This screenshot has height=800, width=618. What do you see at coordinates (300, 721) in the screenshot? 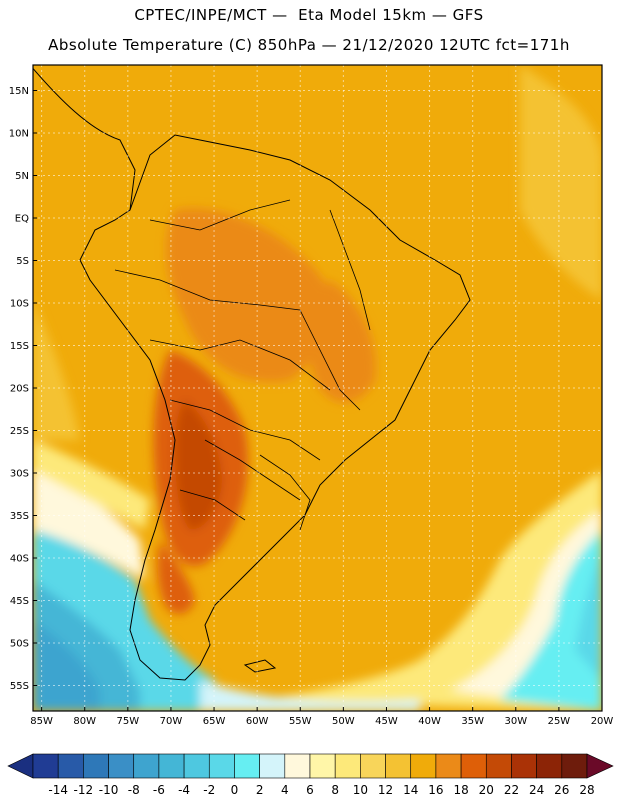
I see `lon-label: 55W` at bounding box center [300, 721].